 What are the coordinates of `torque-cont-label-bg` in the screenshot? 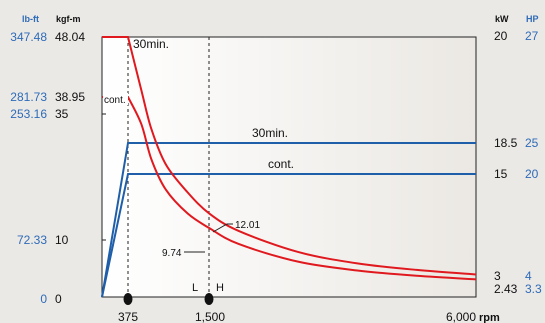 It's located at (115, 99).